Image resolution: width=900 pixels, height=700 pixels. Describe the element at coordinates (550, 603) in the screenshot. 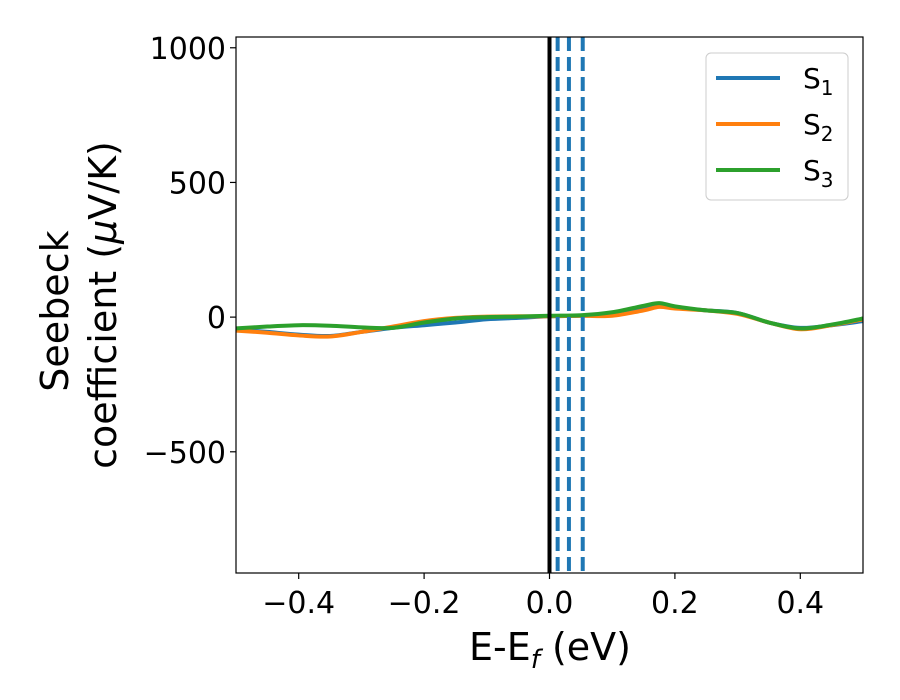

I see `x-tick-label: 0.0` at that location.